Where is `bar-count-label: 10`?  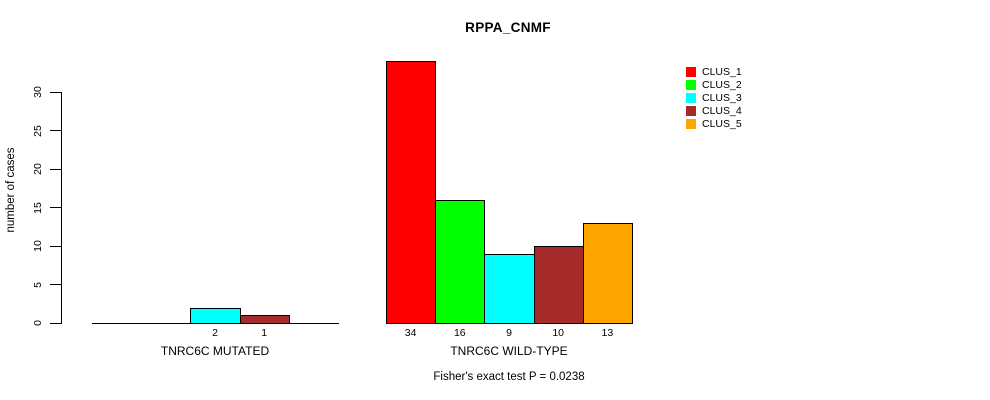 bar-count-label: 10 is located at coordinates (558, 333).